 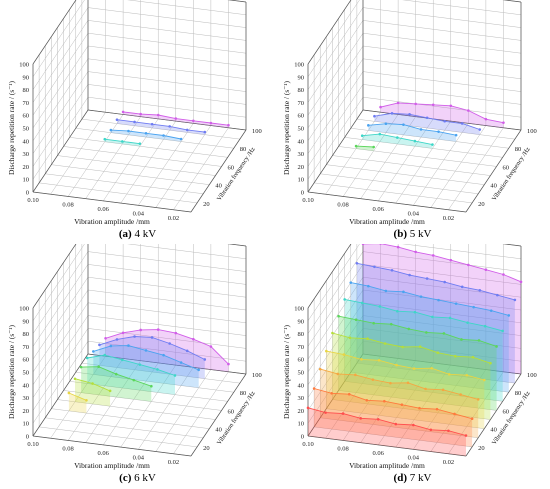 I want to click on series-10hz, so click(x=387, y=431).